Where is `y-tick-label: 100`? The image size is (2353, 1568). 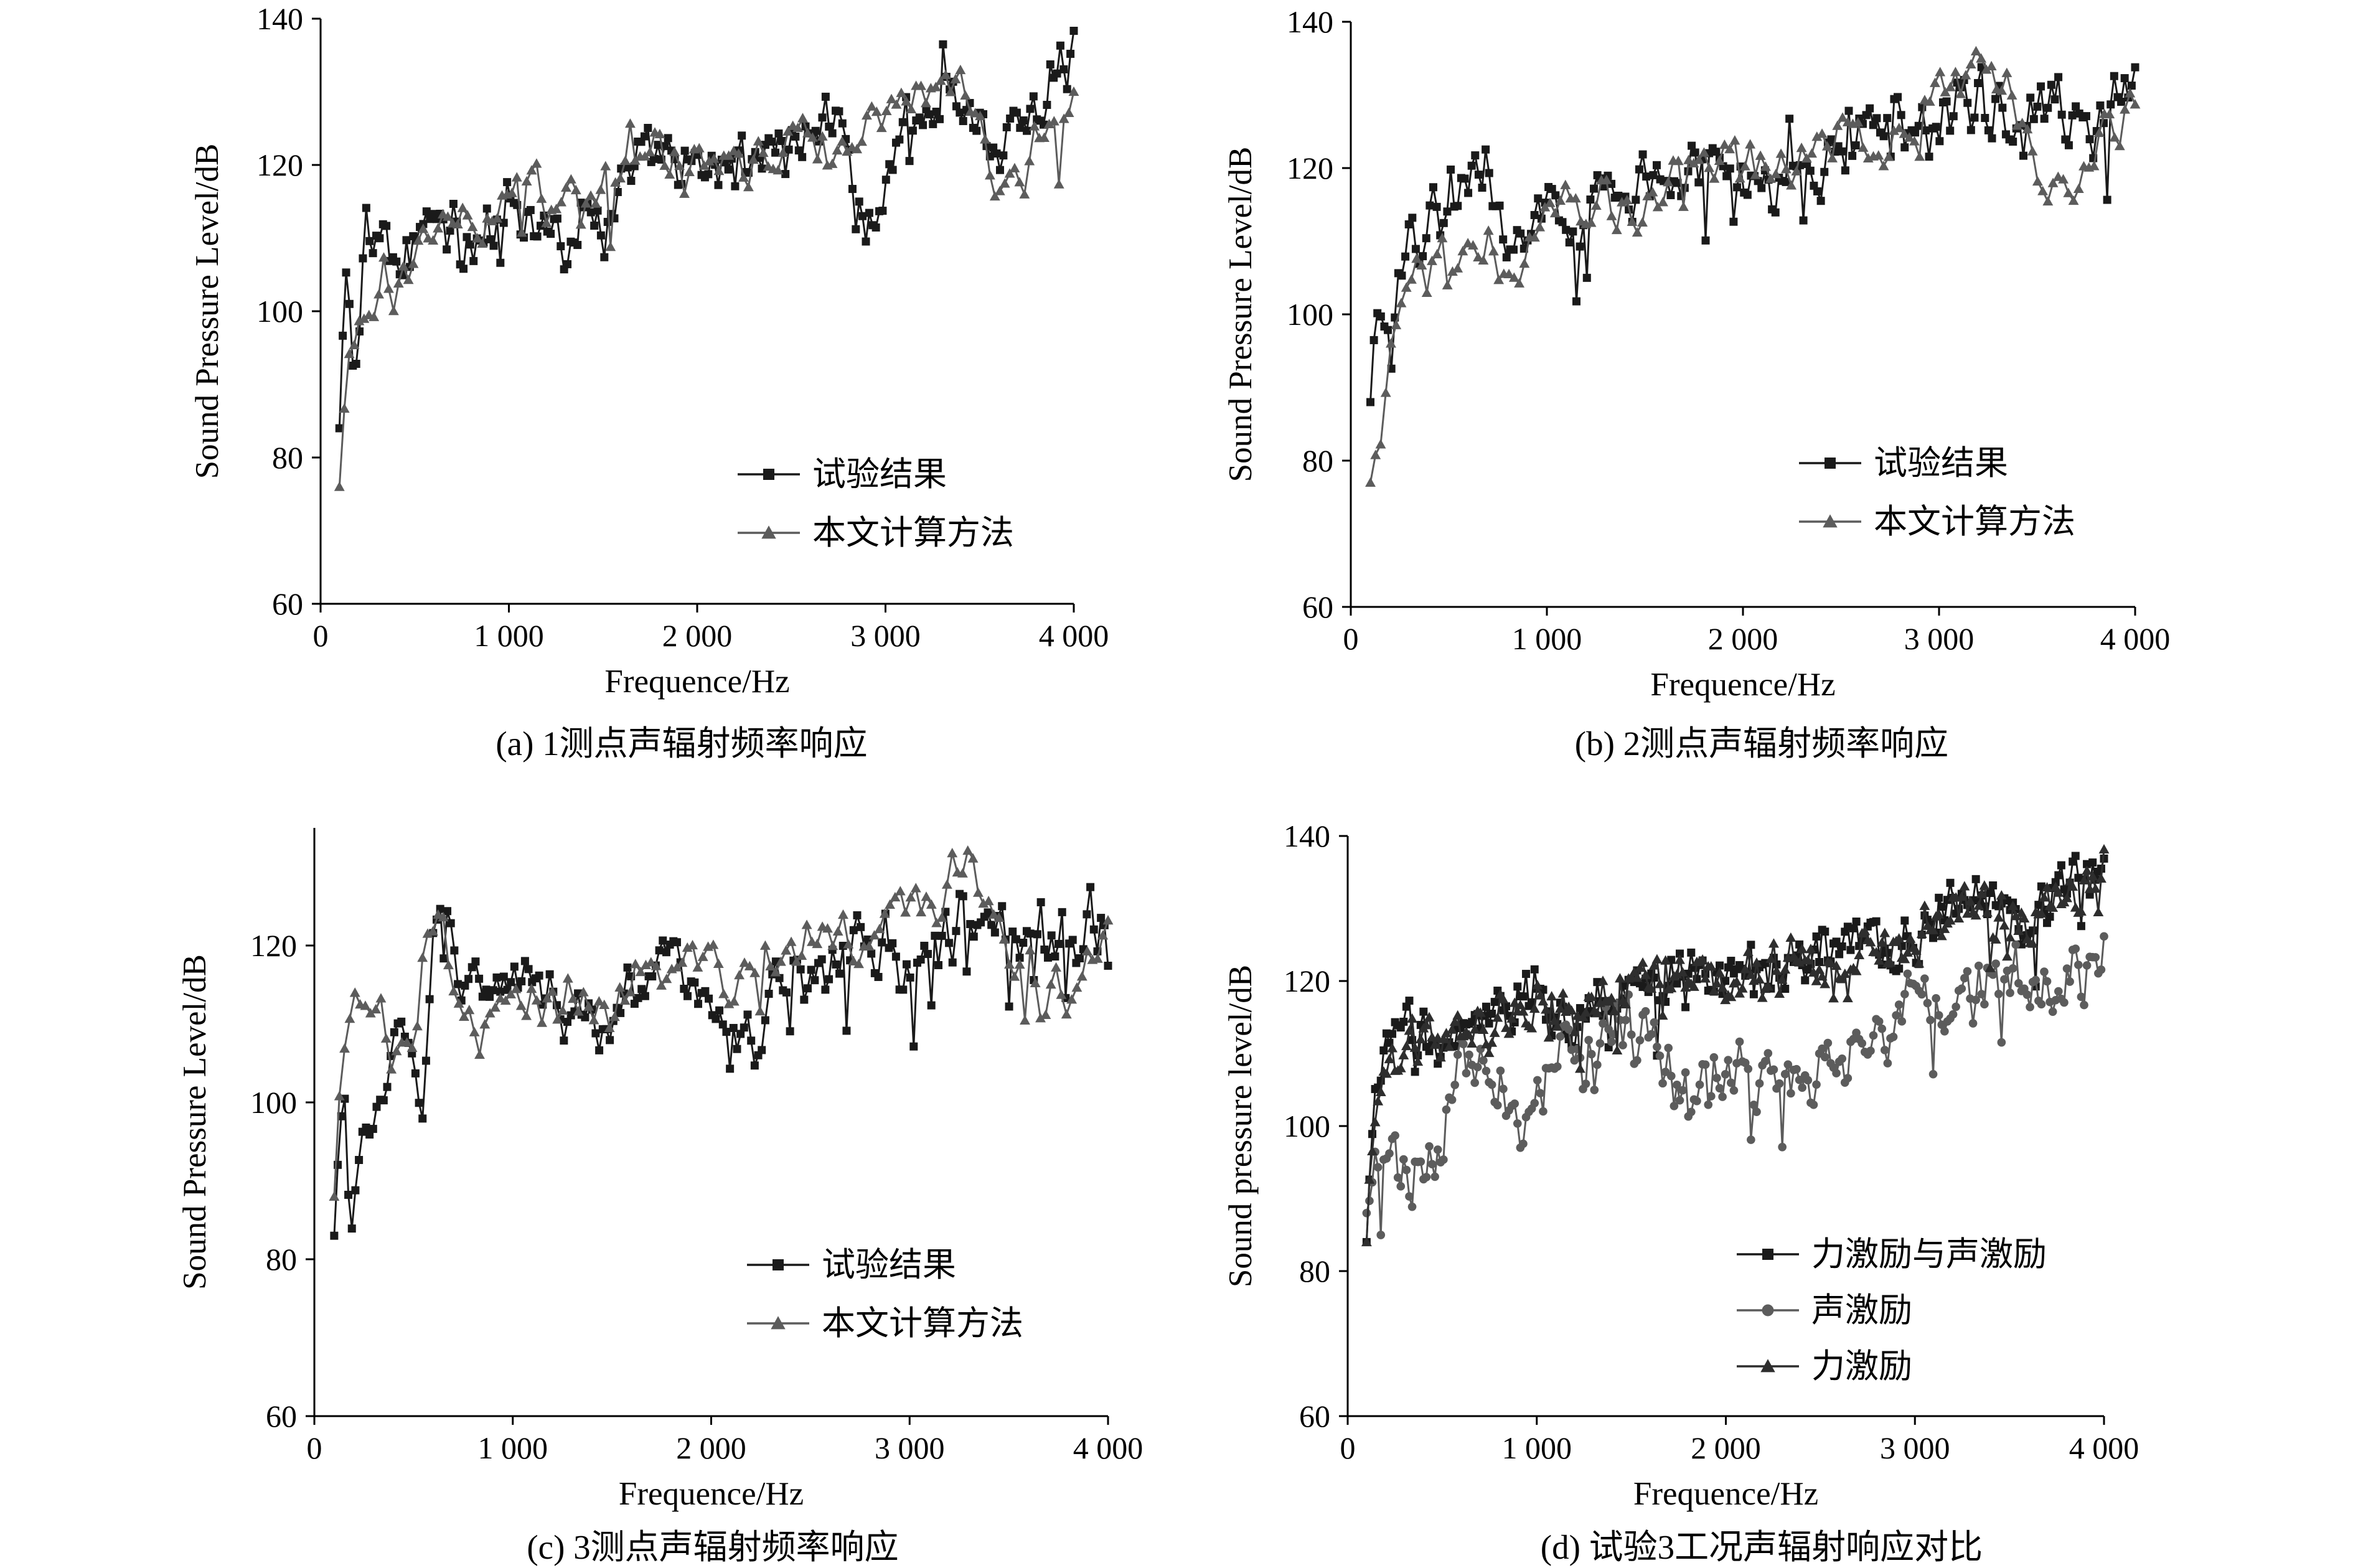 y-tick-label: 100 is located at coordinates (1310, 314).